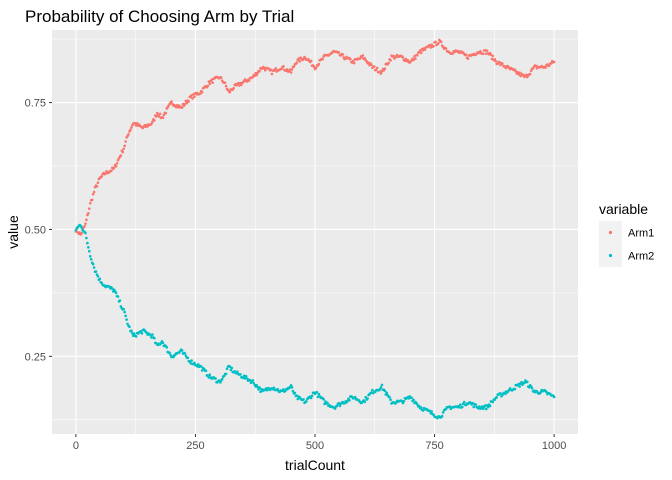 The width and height of the screenshot is (672, 480). I want to click on legend-item-arm2: Arm2, so click(626, 255).